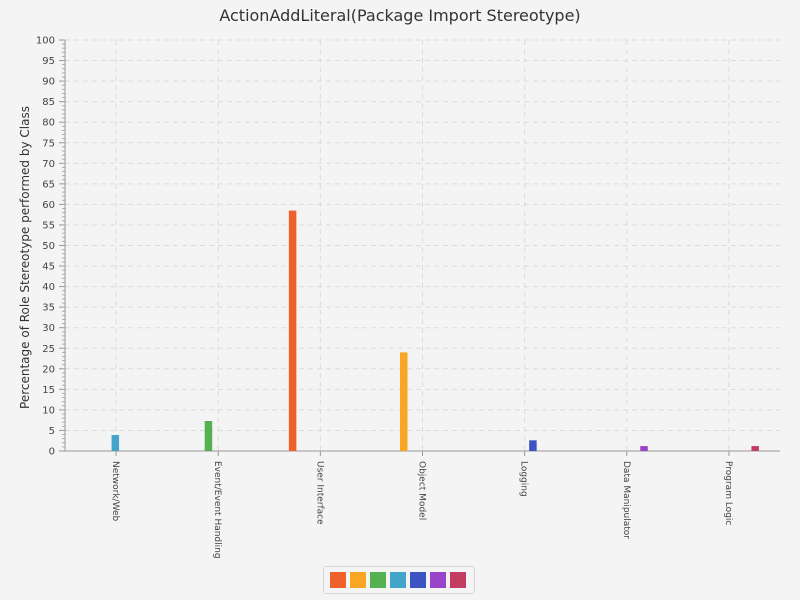  I want to click on y-tick-label: 75, so click(48, 143).